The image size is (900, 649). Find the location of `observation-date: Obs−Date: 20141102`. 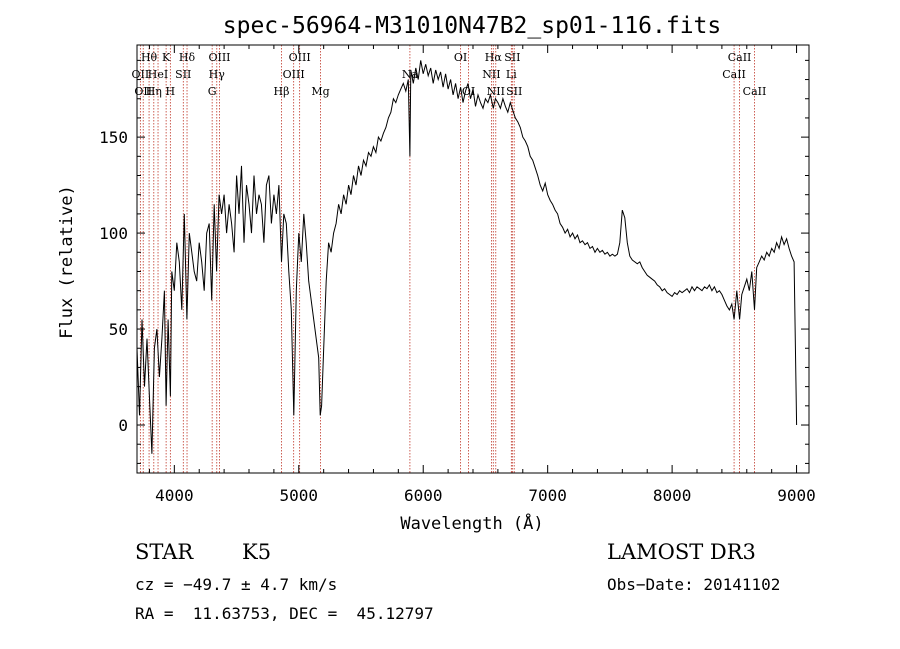

observation-date: Obs−Date: 20141102 is located at coordinates (694, 584).